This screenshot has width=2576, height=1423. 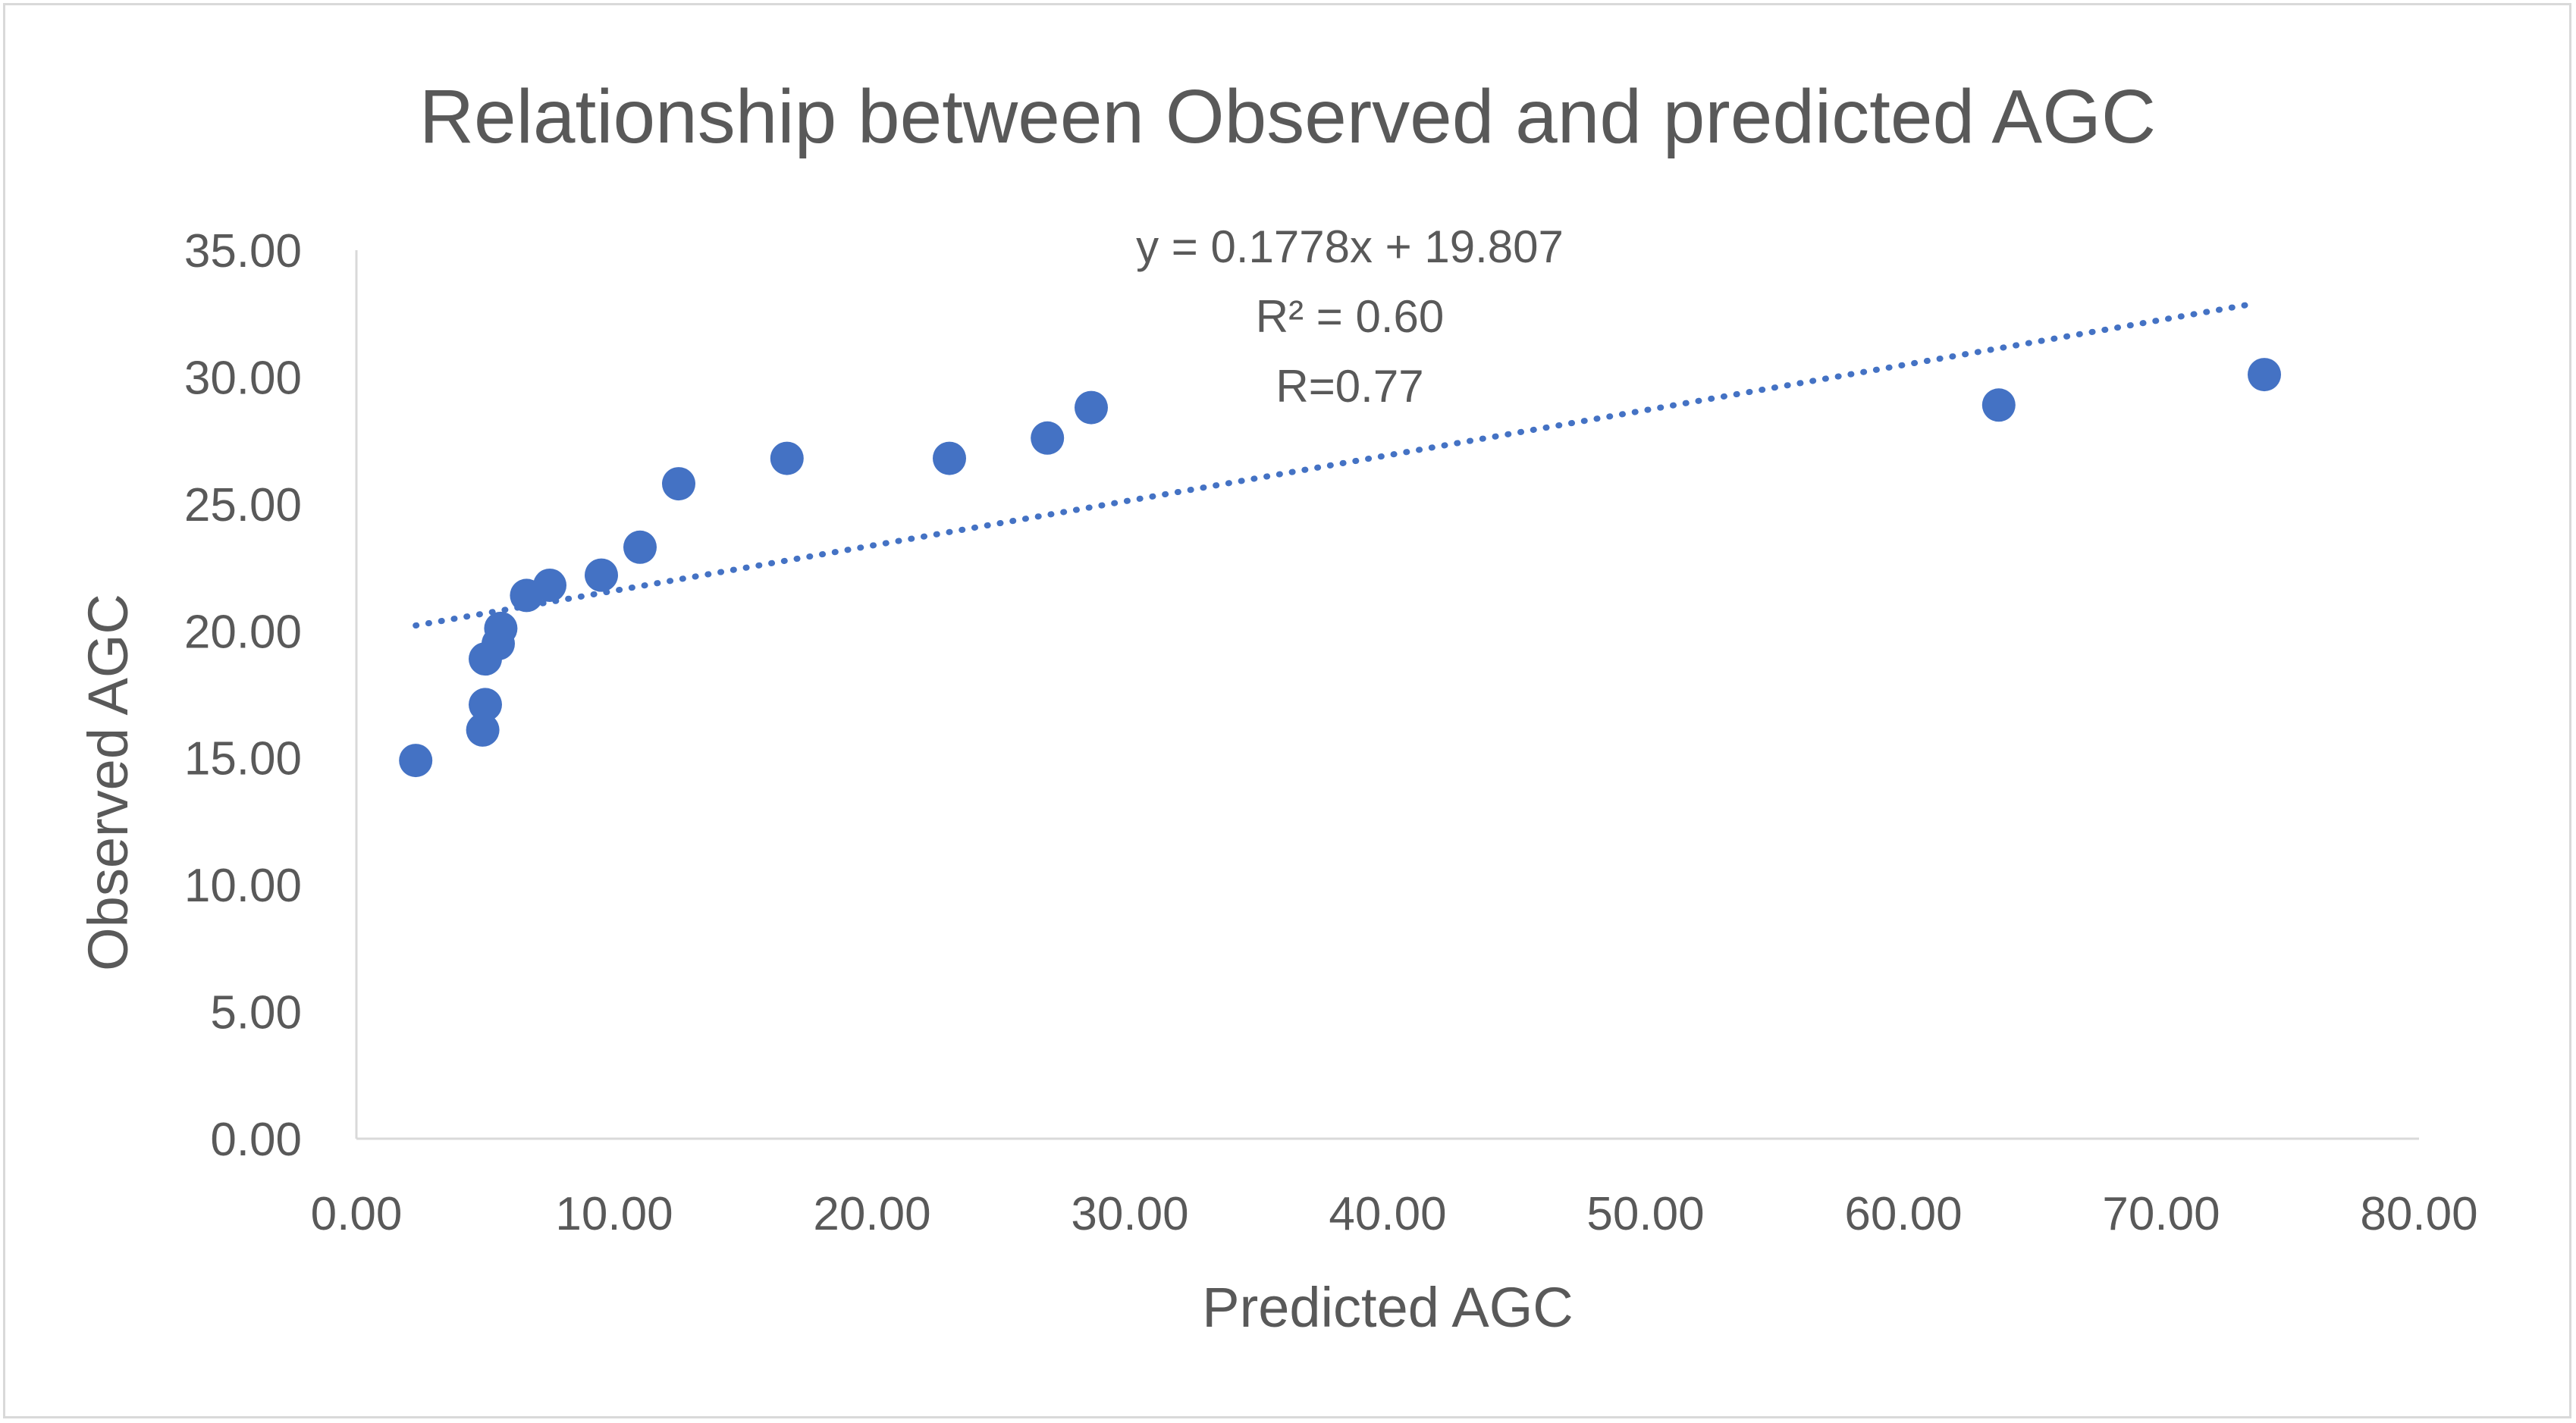 I want to click on y-tick-label: 35.00, so click(x=243, y=251).